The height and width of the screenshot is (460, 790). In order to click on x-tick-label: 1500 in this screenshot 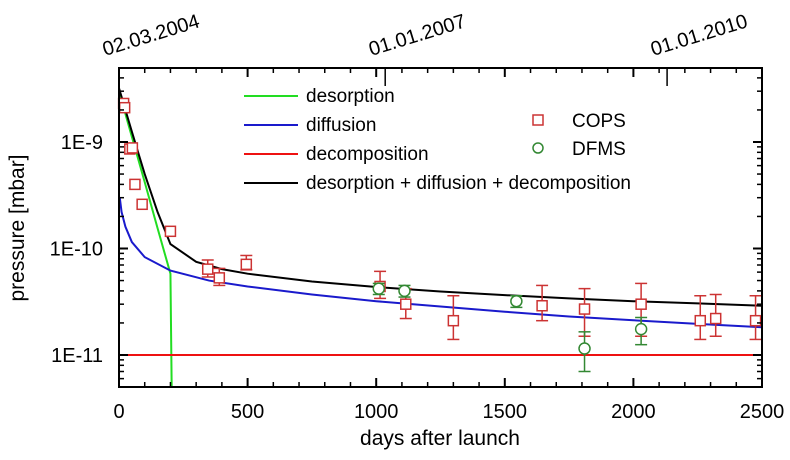, I will do `click(505, 412)`.